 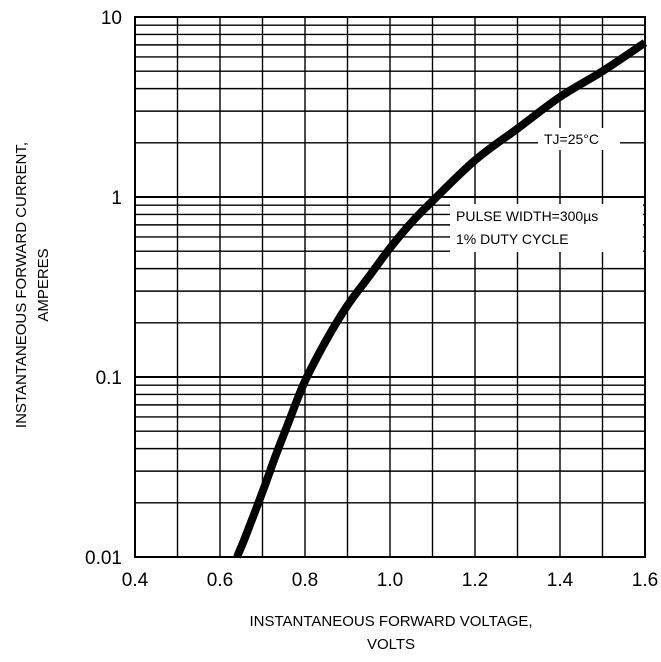 What do you see at coordinates (220, 580) in the screenshot?
I see `x-tick-label: 0.6` at bounding box center [220, 580].